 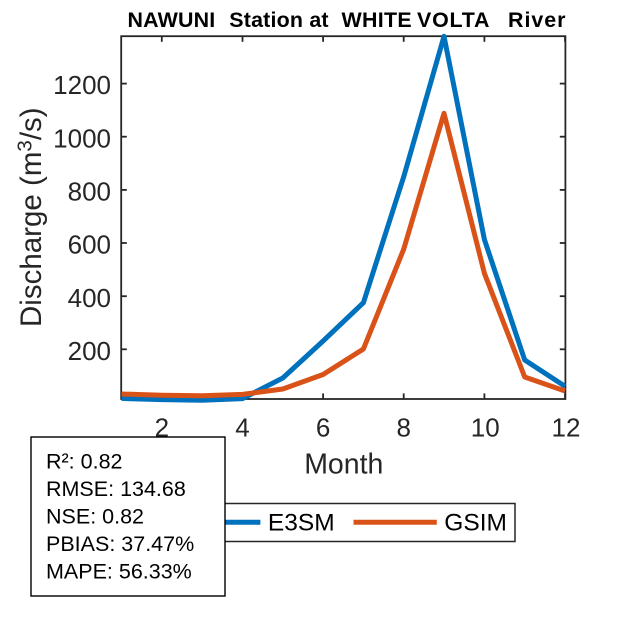 I want to click on svg-text: MAPE: 56.33%, so click(x=119, y=571).